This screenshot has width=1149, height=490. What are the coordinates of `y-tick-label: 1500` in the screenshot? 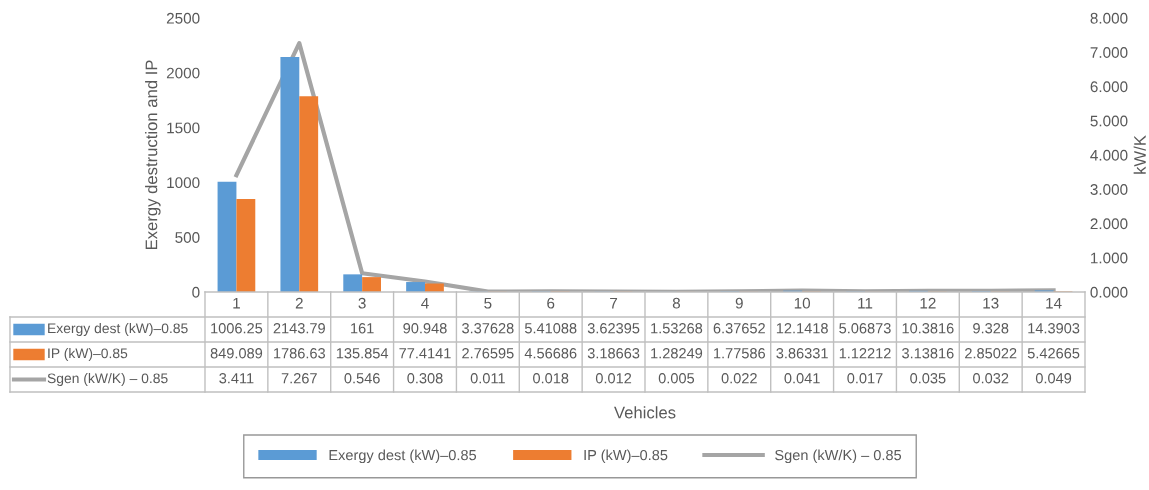 It's located at (183, 128).